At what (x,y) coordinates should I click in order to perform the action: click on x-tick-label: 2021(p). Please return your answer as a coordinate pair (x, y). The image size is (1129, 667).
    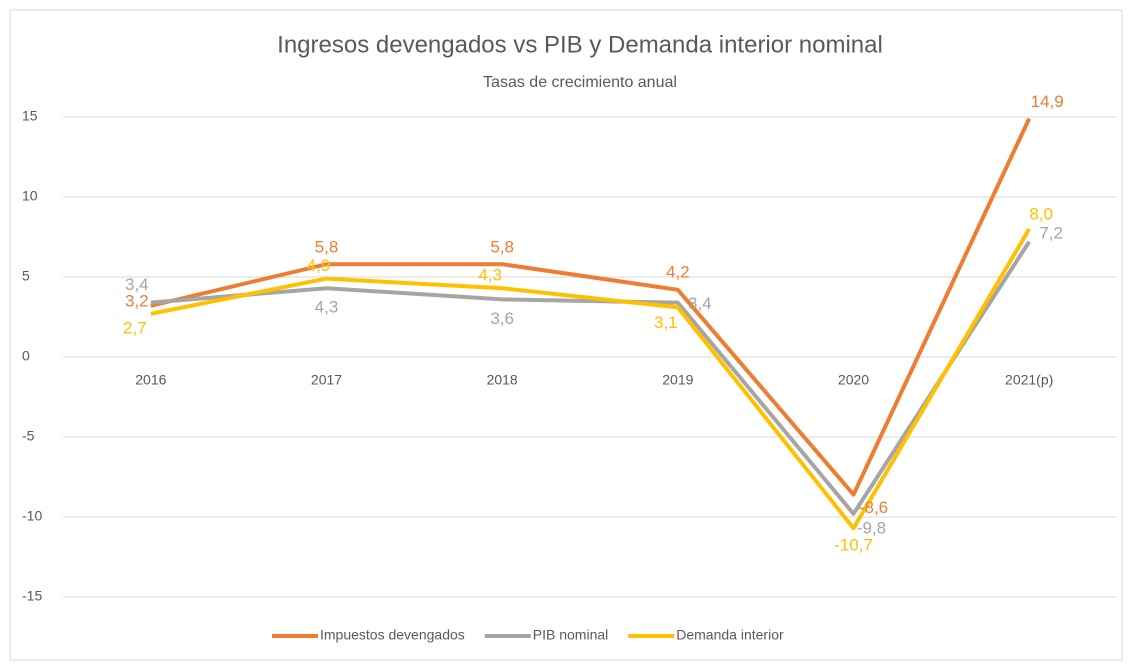
    Looking at the image, I should click on (1029, 380).